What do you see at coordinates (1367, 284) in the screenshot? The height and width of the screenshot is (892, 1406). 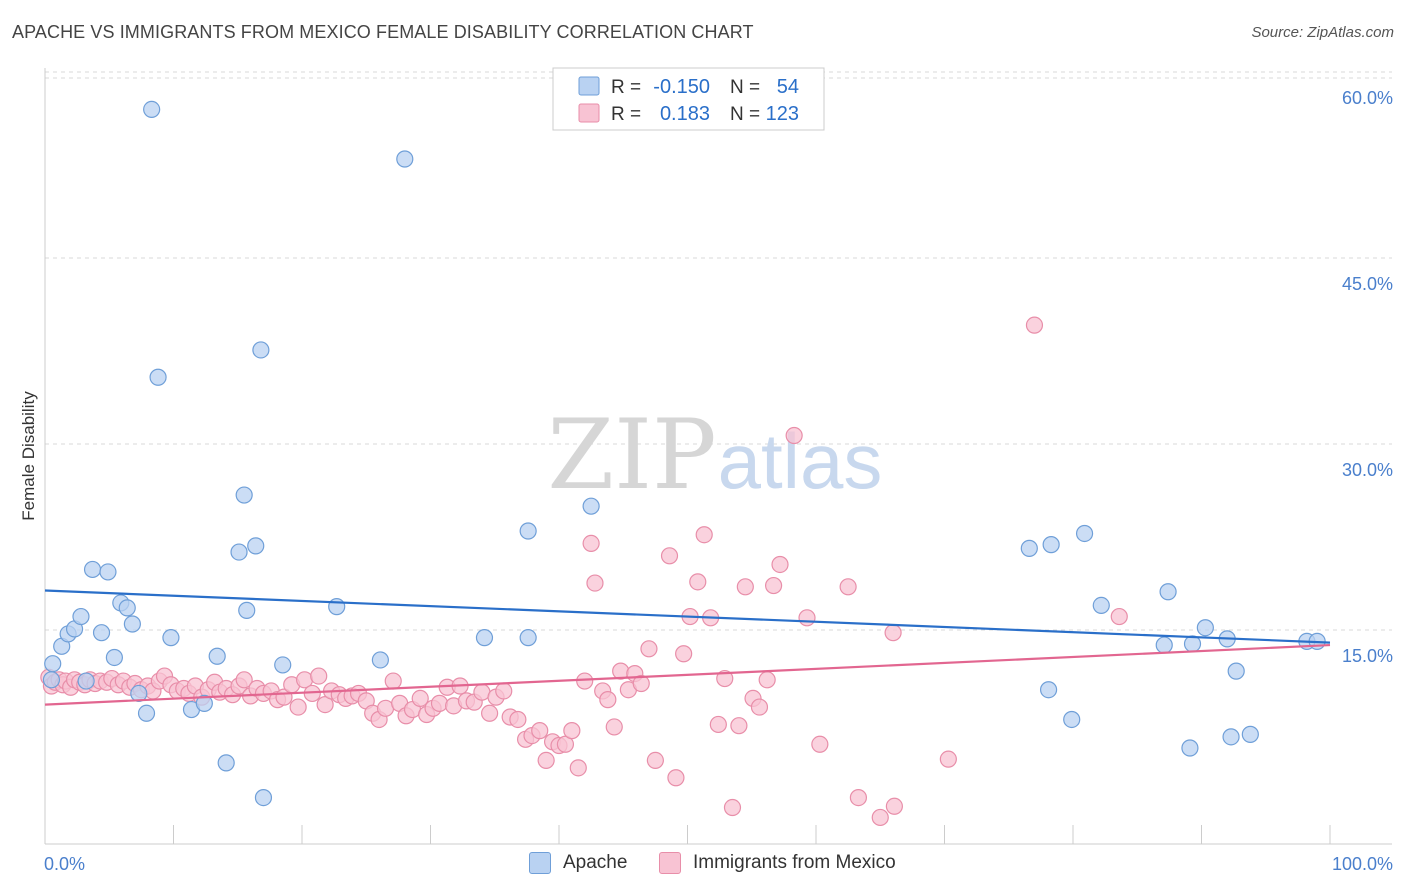 I see `y-tick-label: 45.0%` at bounding box center [1367, 284].